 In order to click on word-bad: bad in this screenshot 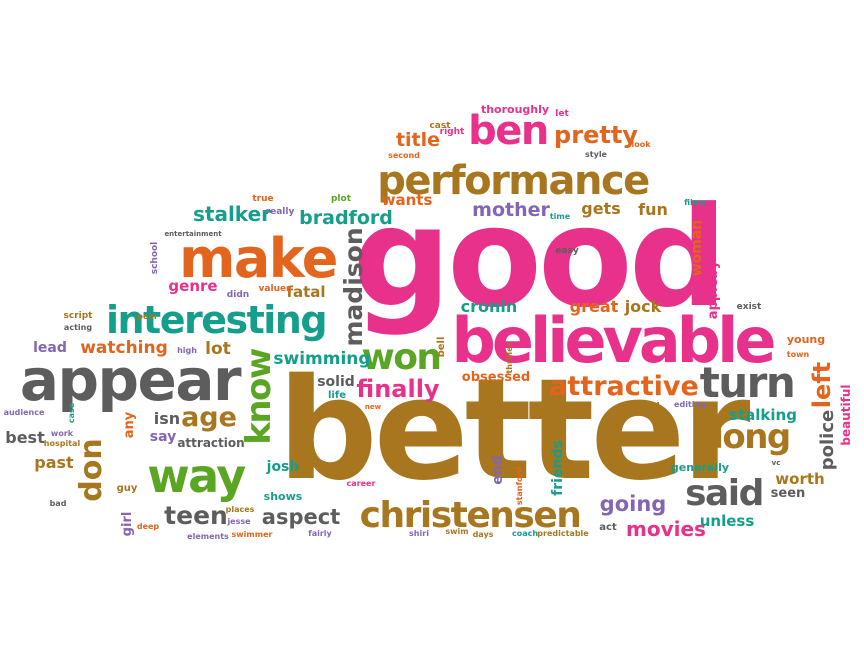, I will do `click(58, 503)`.